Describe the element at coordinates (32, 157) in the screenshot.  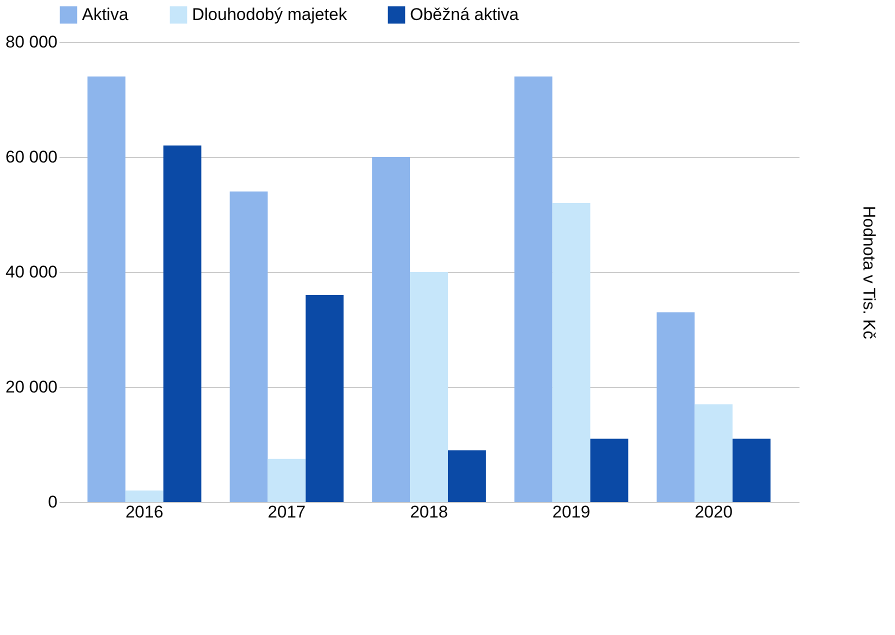
I see `y-tick-label: 60 000` at that location.